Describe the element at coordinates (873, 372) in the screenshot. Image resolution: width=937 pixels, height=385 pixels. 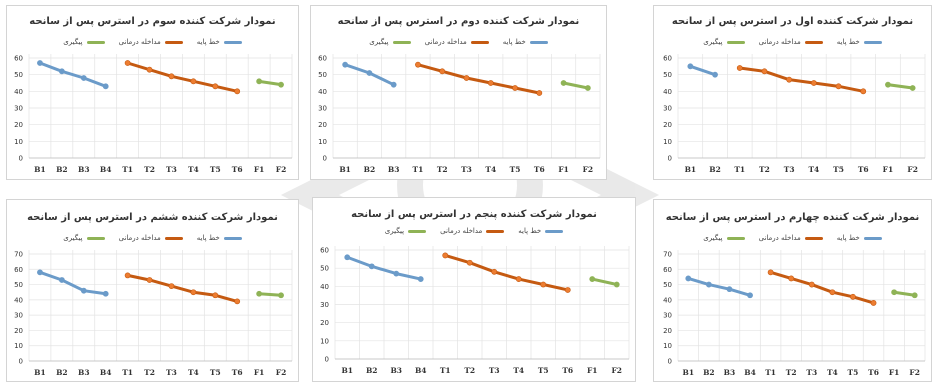
I see `x-tick-label: T6` at that location.